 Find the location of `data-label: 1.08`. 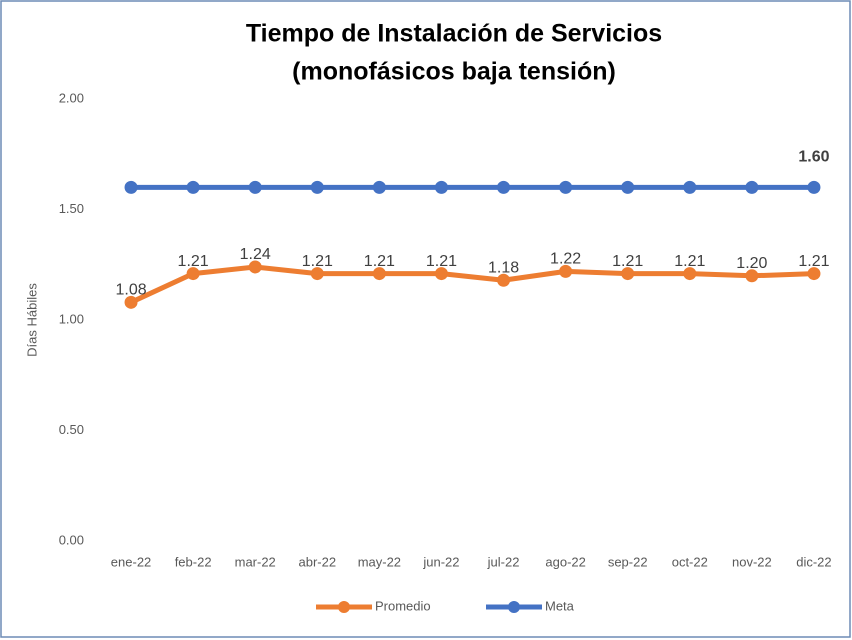

data-label: 1.08 is located at coordinates (130, 290).